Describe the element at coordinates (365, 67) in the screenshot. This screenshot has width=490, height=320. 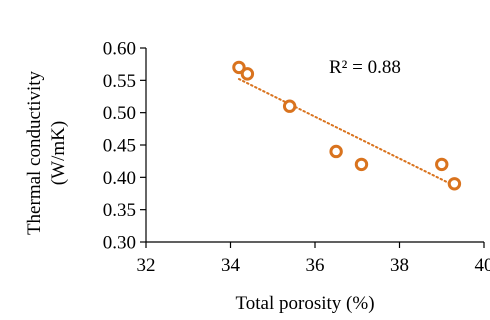
I see `r-squared-annotation: R² = 0.88` at that location.